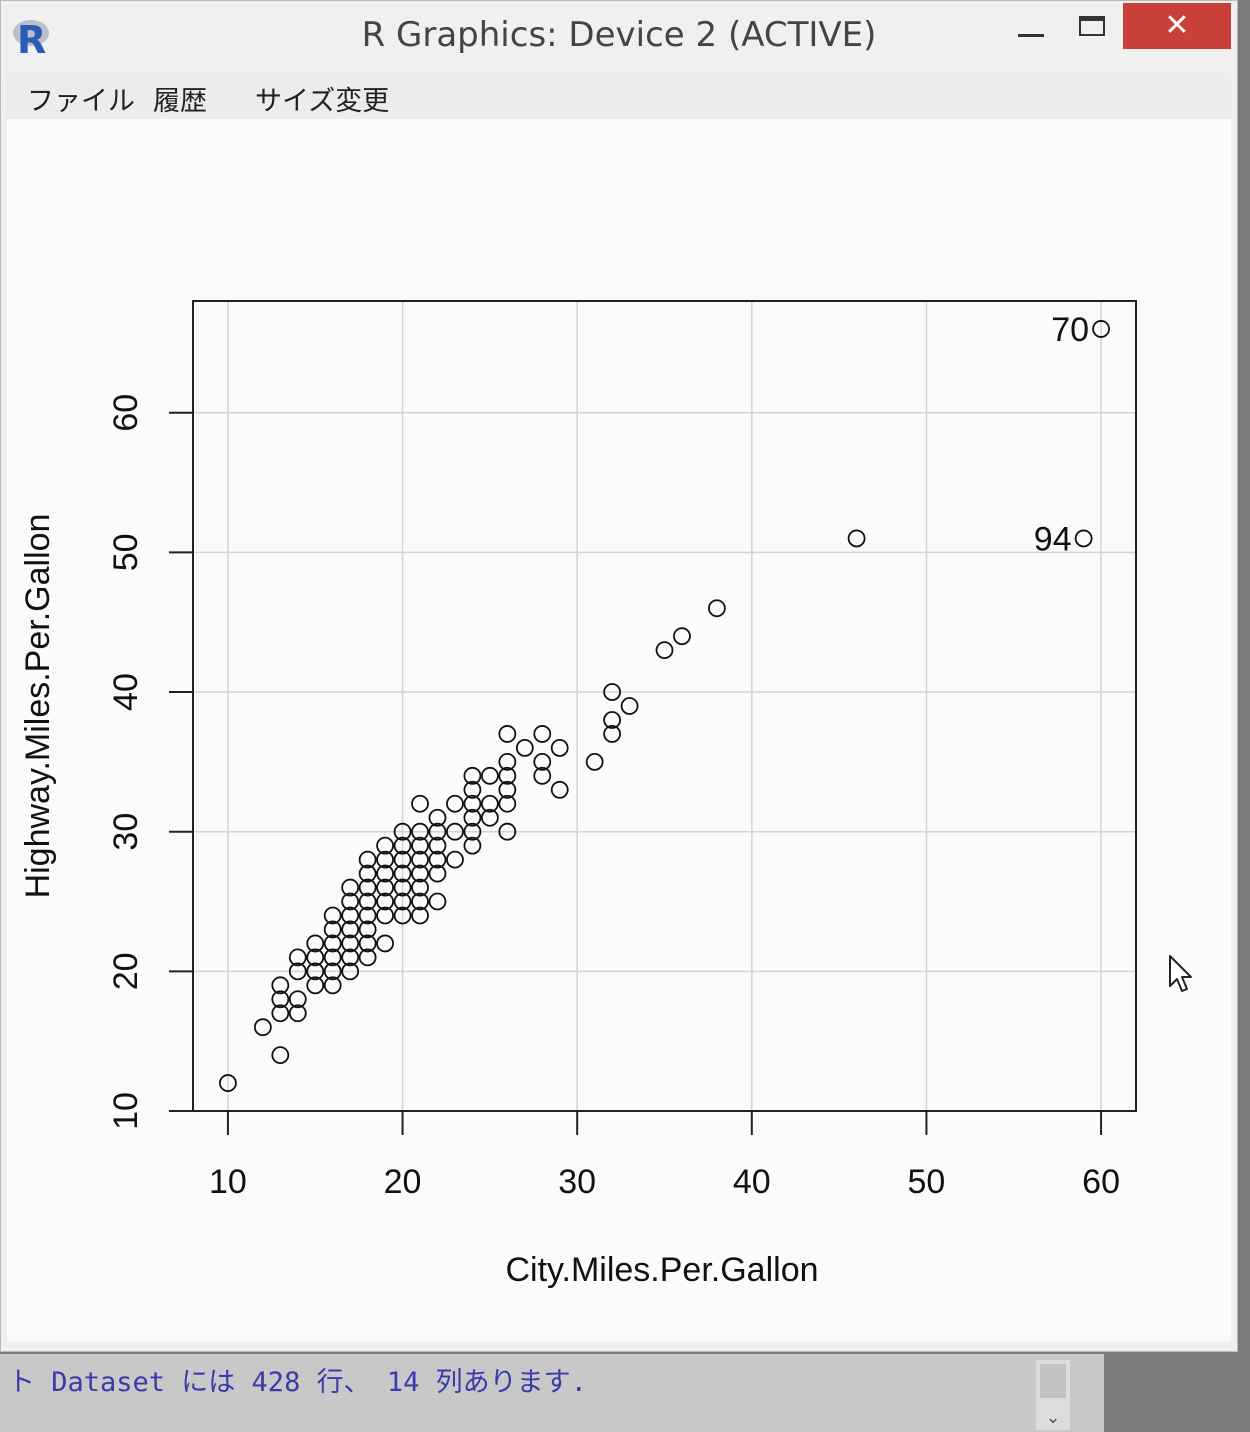 The width and height of the screenshot is (1250, 1432). Describe the element at coordinates (1053, 1381) in the screenshot. I see `scrollbar-thumb` at that location.